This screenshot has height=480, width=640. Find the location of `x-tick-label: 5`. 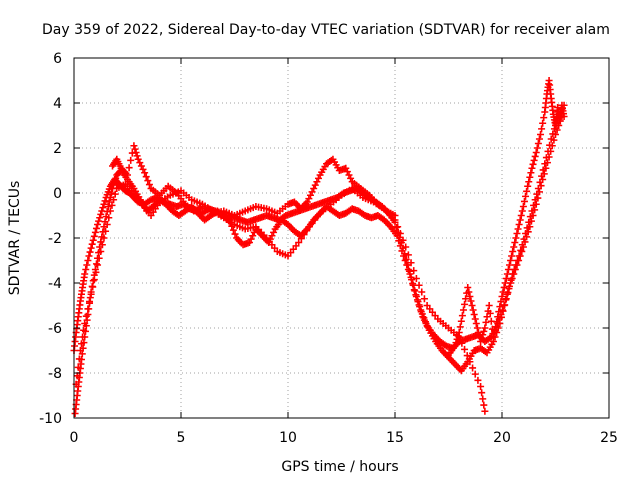

x-tick-label: 5 is located at coordinates (181, 438).